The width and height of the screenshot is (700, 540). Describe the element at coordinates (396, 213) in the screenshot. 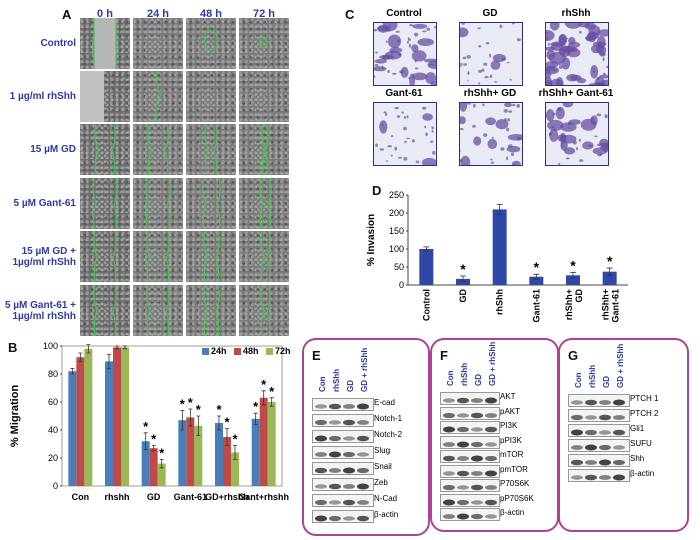

I see `y-tick-label: 200` at that location.